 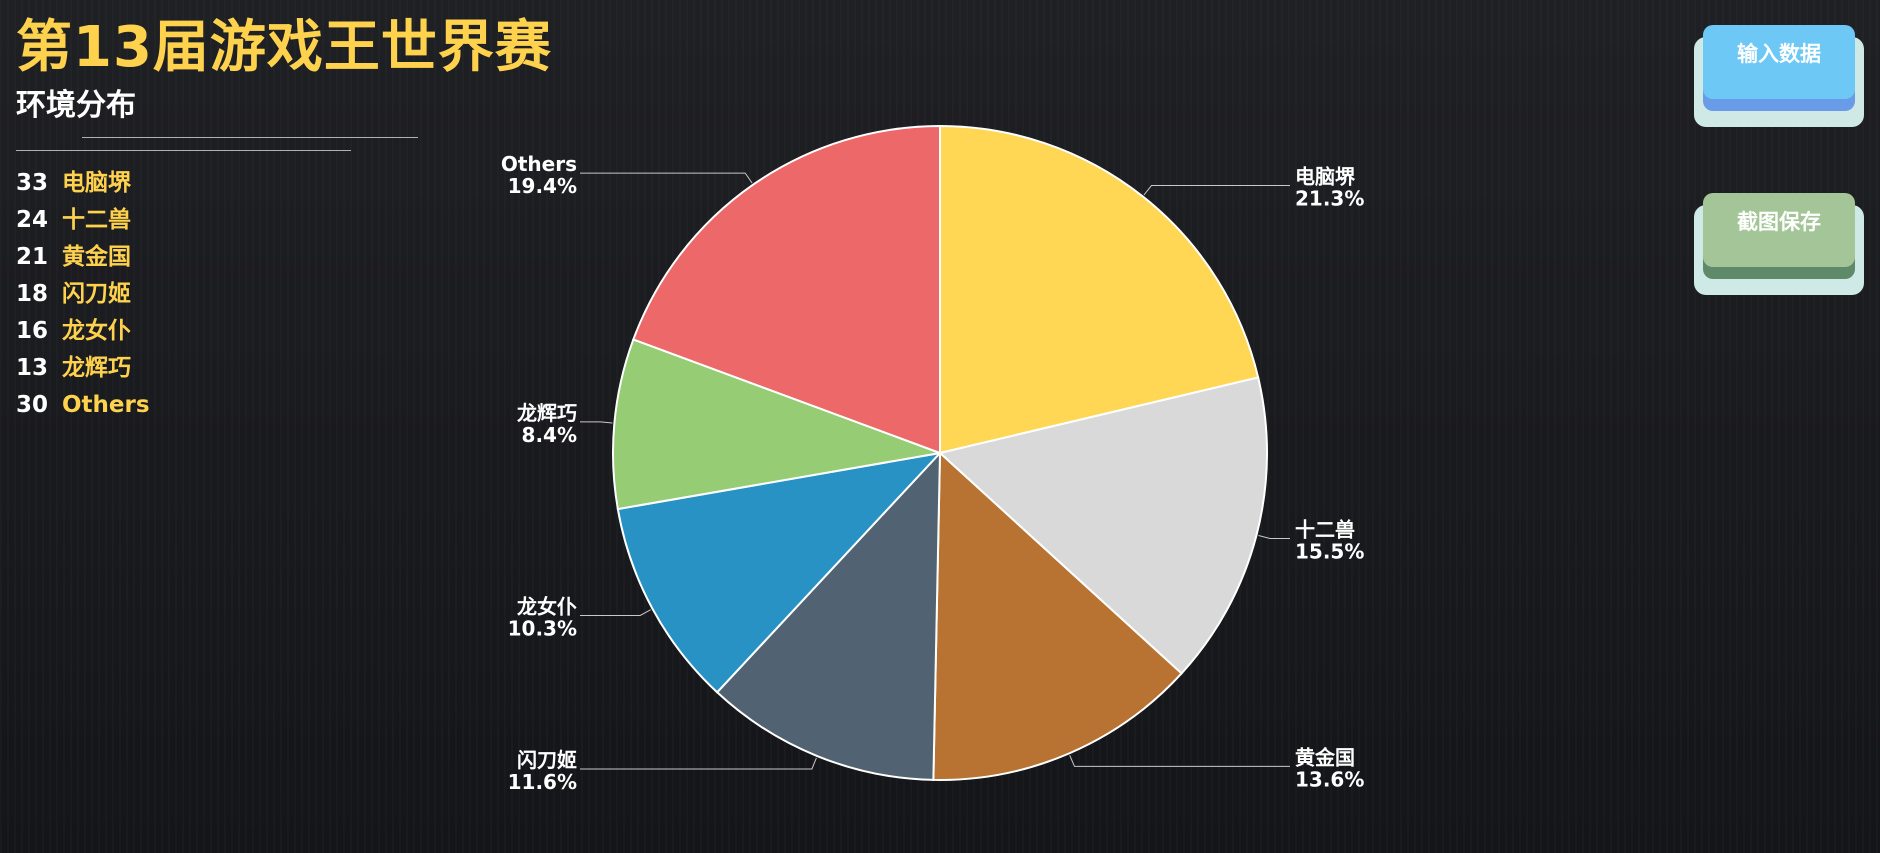 I want to click on input-data-button: 输入数据, so click(x=1779, y=62).